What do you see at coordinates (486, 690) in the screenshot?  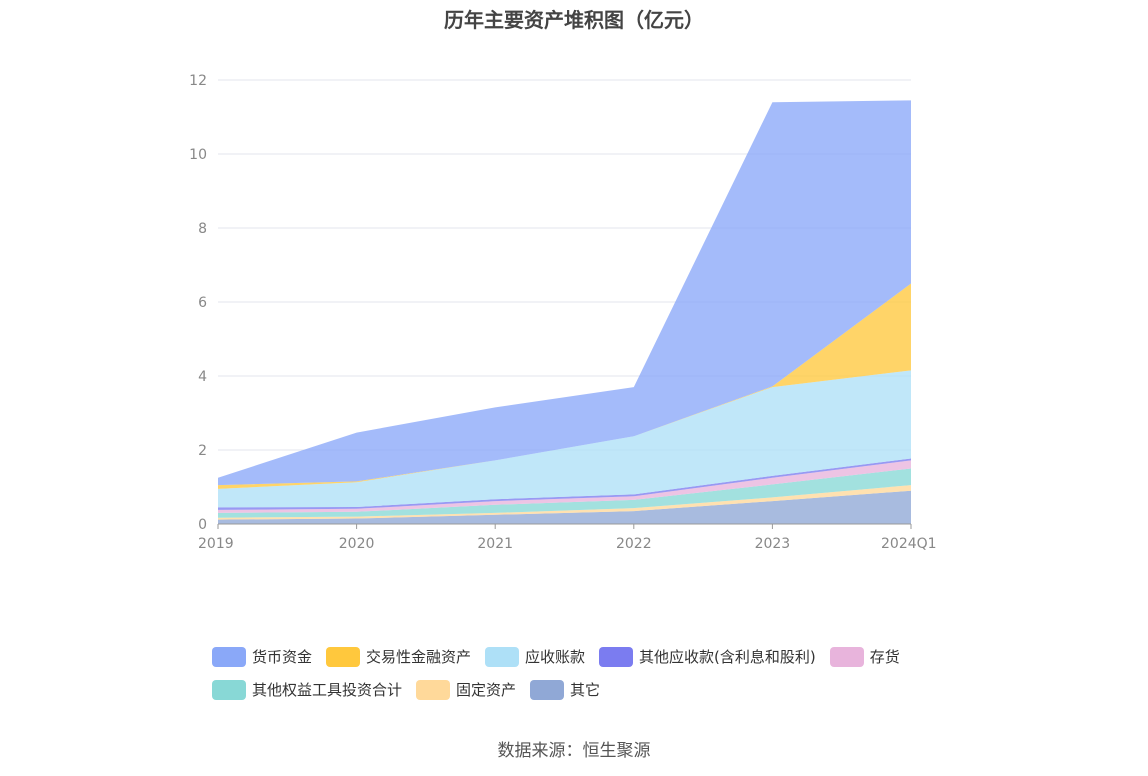 I see `legend-label-fixed-assets: 固定资产` at bounding box center [486, 690].